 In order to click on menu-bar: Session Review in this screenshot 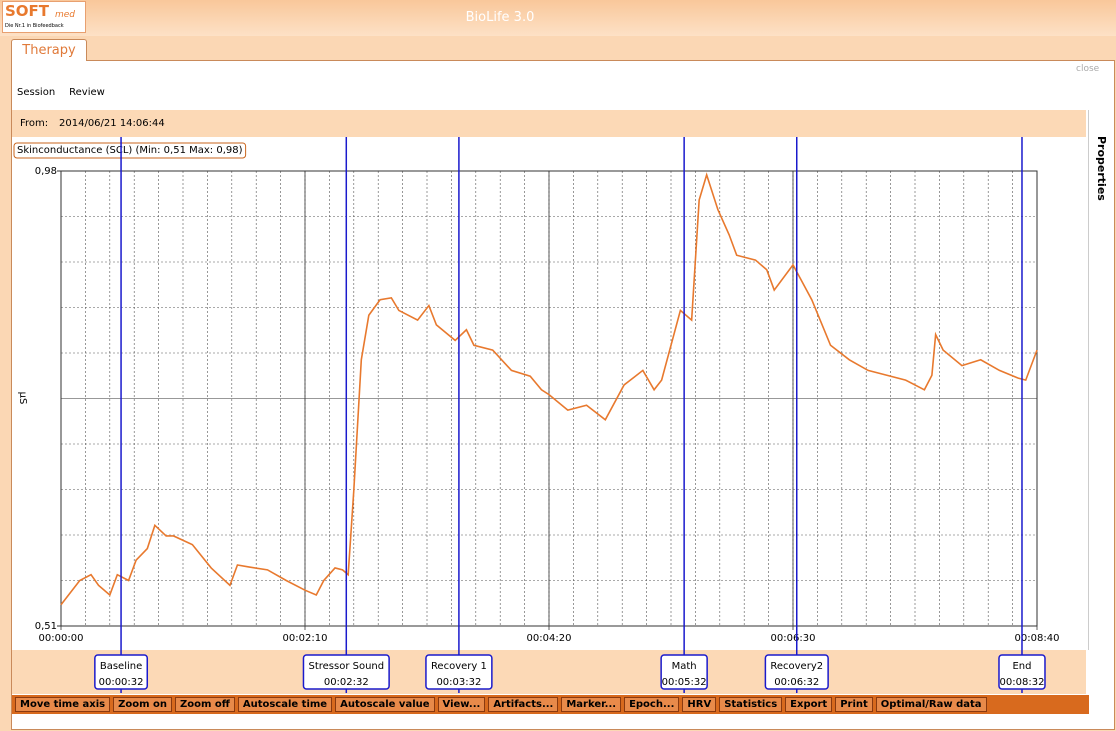, I will do `click(61, 92)`.